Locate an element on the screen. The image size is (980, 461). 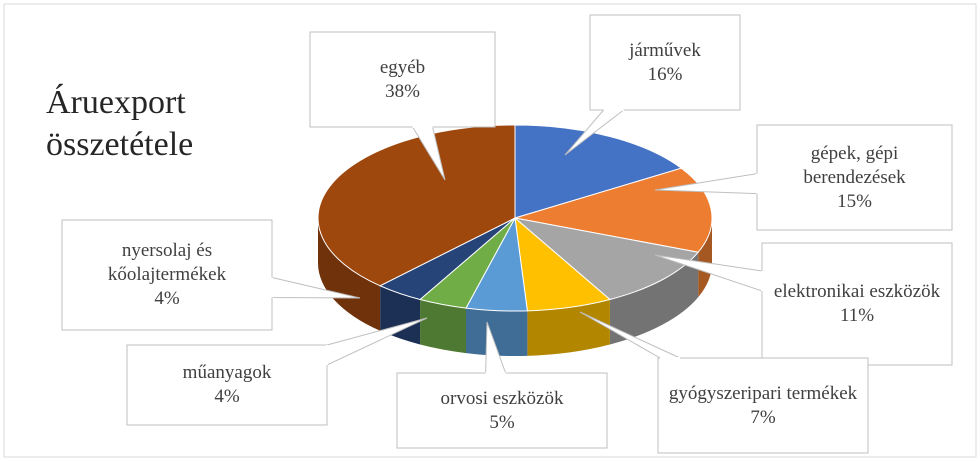
data-label: orvosi eszközök 5% is located at coordinates (502, 410).